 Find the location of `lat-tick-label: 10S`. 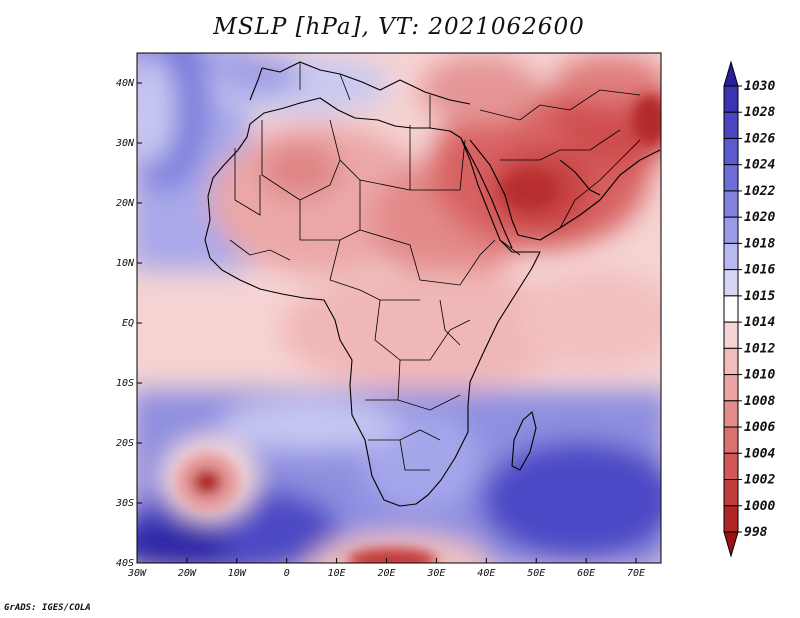

lat-tick-label: 10S is located at coordinates (125, 383).